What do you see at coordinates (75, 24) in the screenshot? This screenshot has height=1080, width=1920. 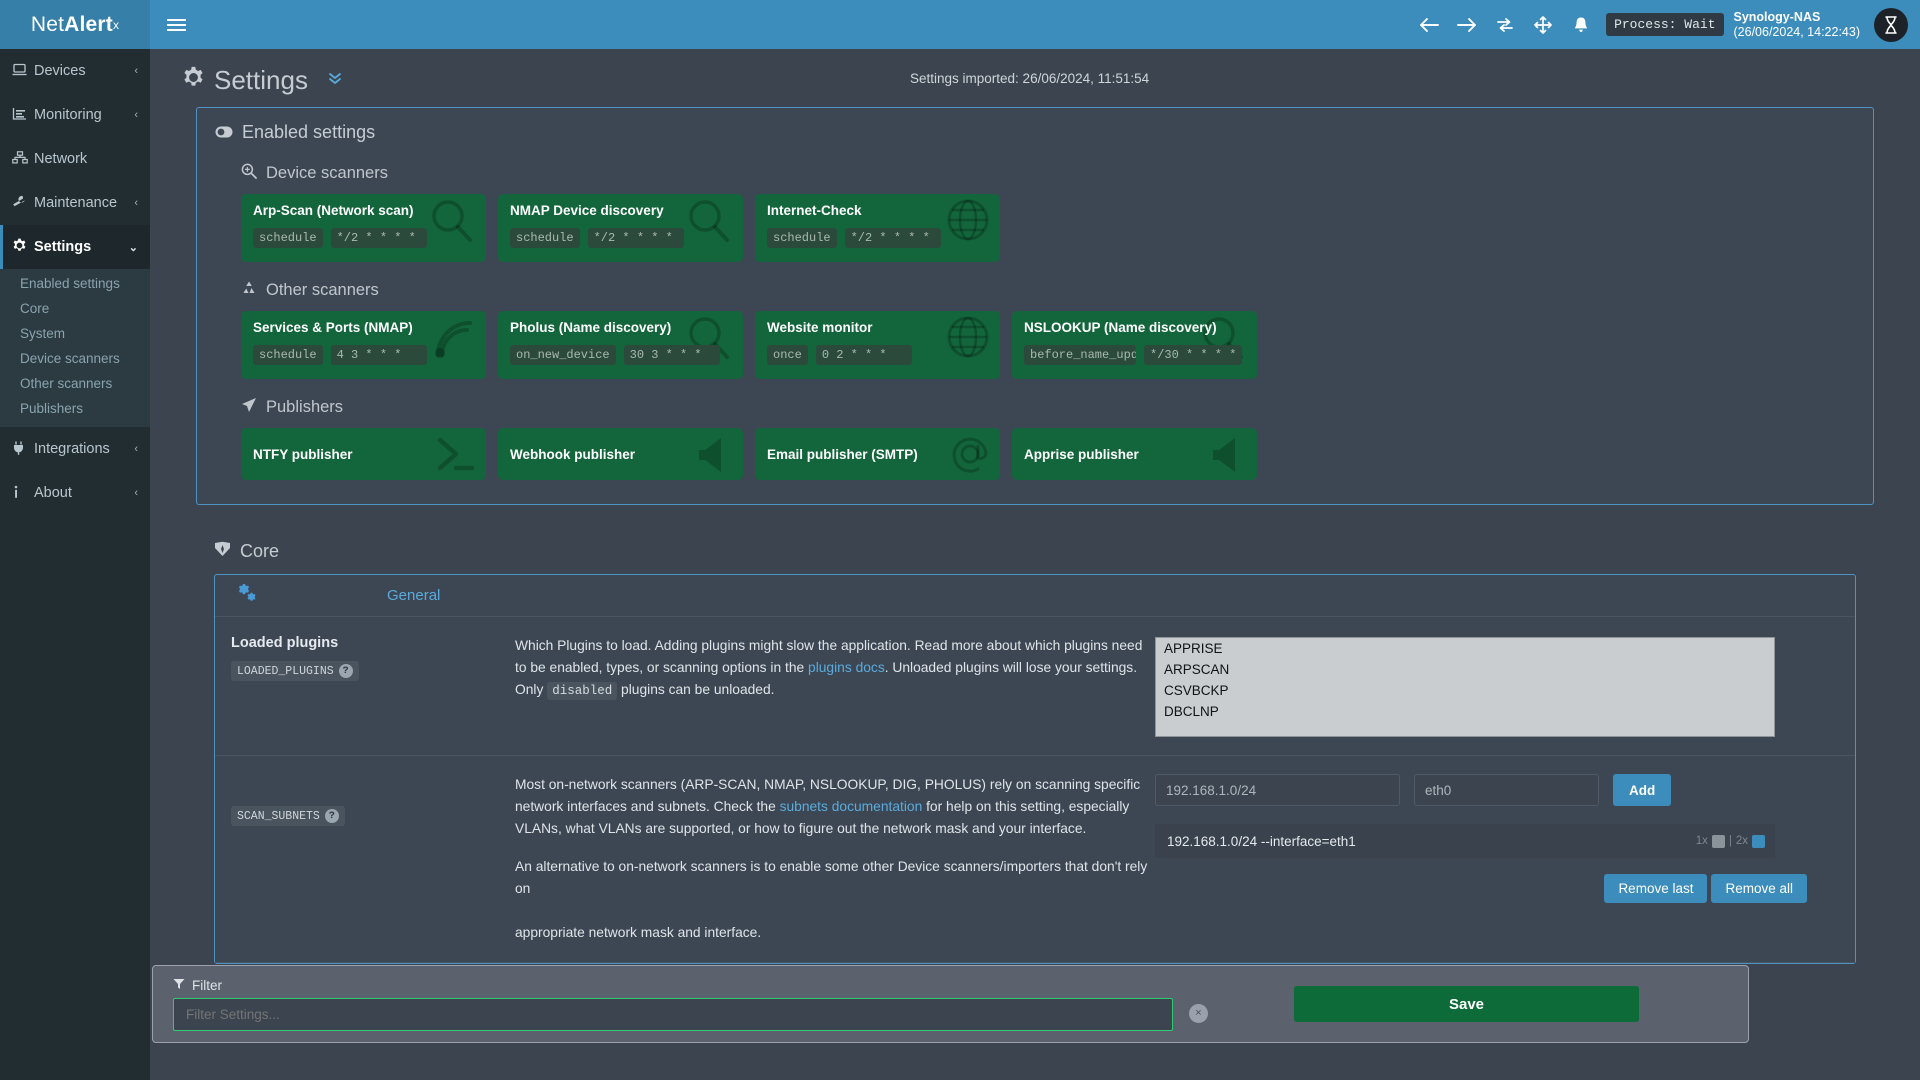 I see `app-logo: Net Alert x` at bounding box center [75, 24].